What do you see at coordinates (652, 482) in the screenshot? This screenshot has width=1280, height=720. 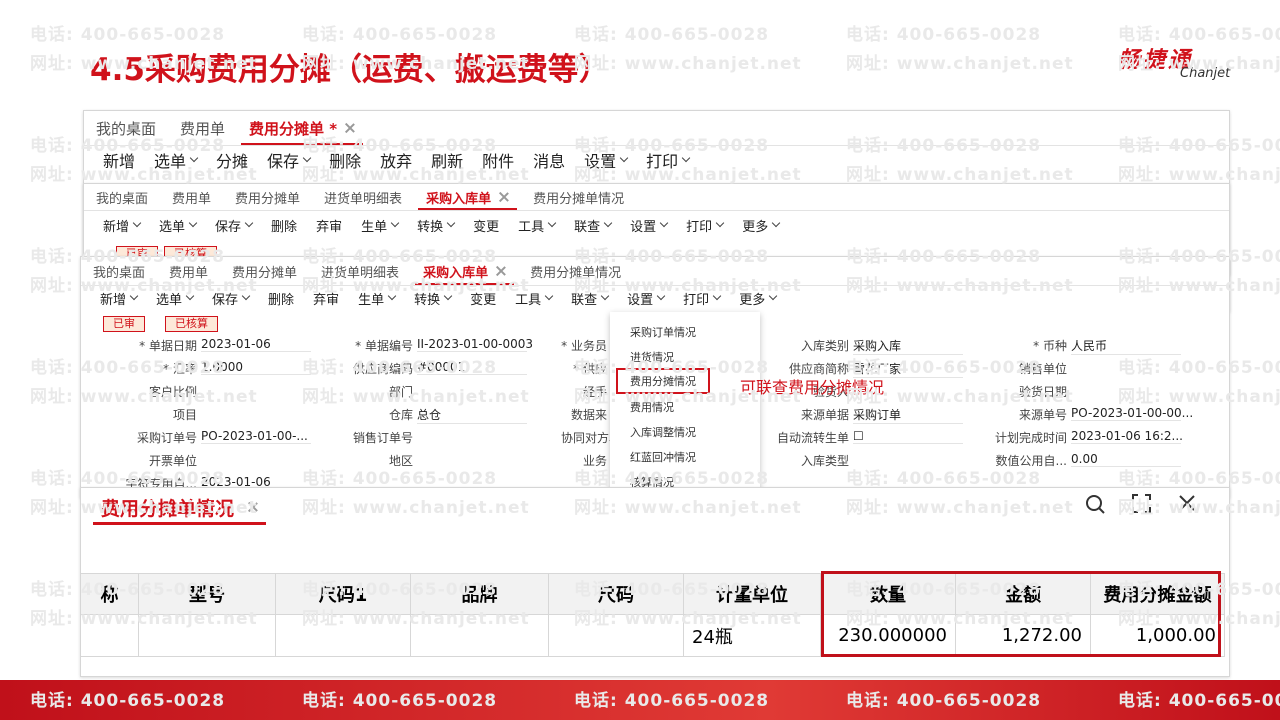 I see `menu-item: 核算情况` at bounding box center [652, 482].